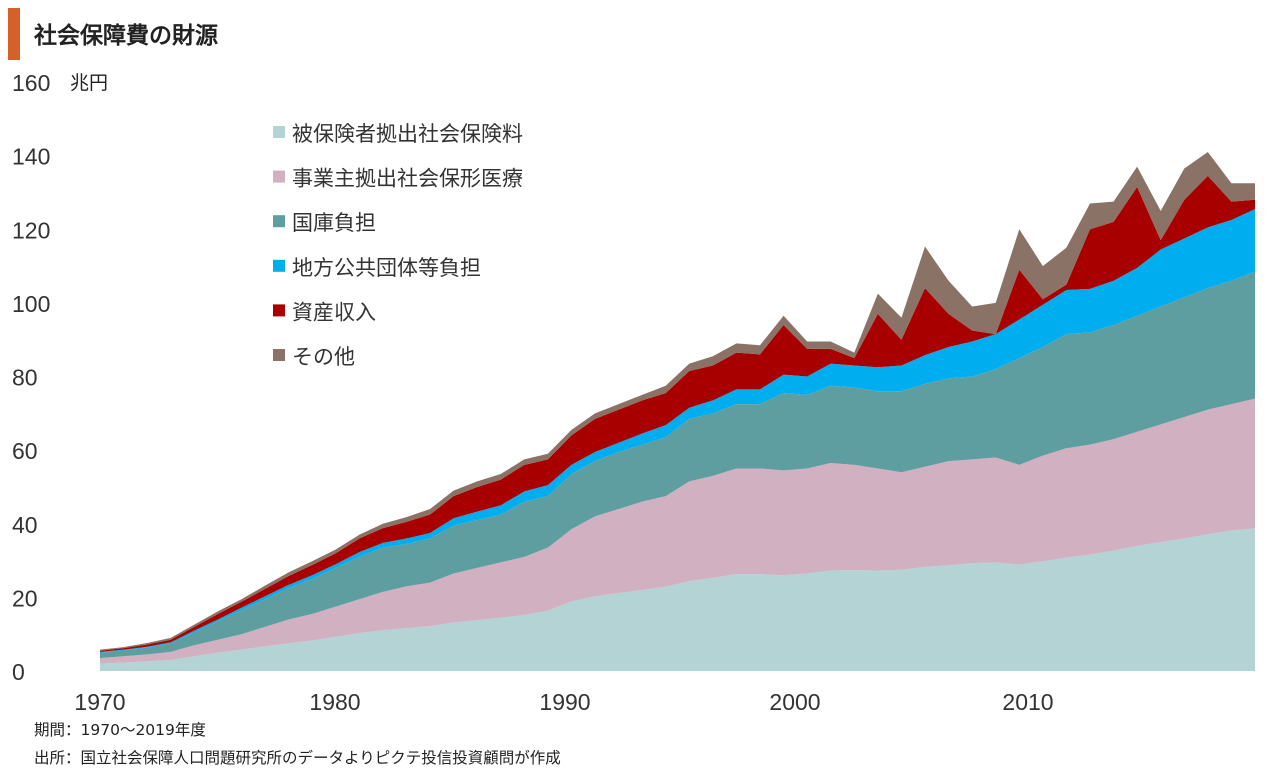  Describe the element at coordinates (25, 378) in the screenshot. I see `y-tick-label: 80` at that location.